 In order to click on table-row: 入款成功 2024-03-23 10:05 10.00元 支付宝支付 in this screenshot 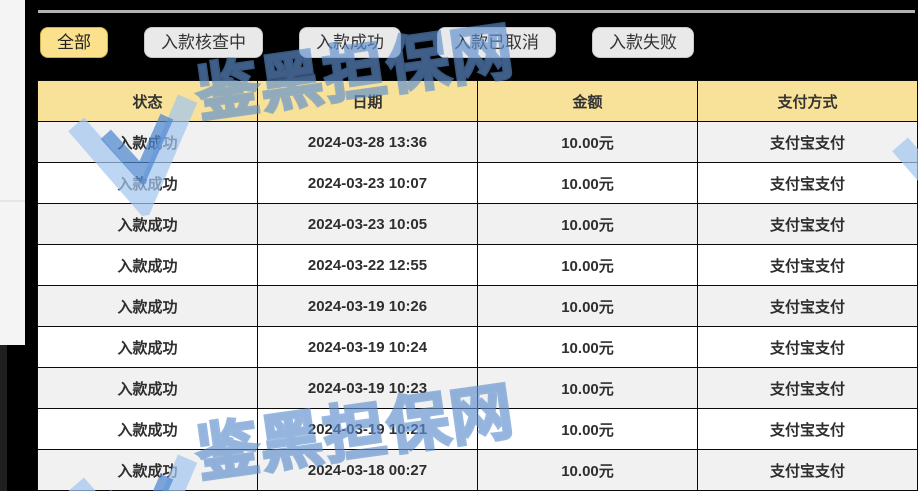, I will do `click(477, 224)`.